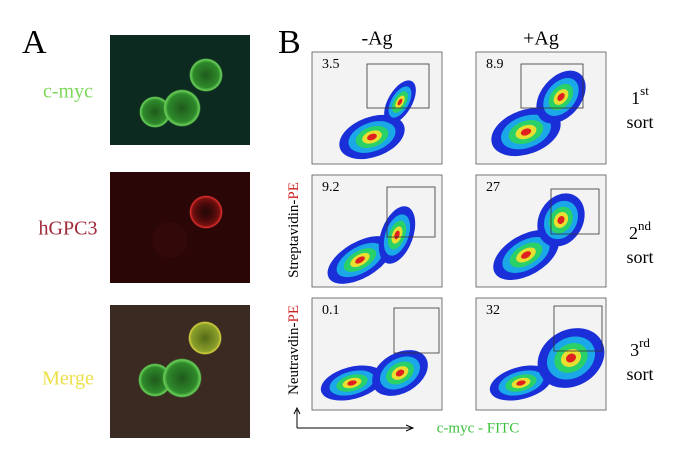  Describe the element at coordinates (644, 90) in the screenshot. I see `sort-suffix: st` at that location.